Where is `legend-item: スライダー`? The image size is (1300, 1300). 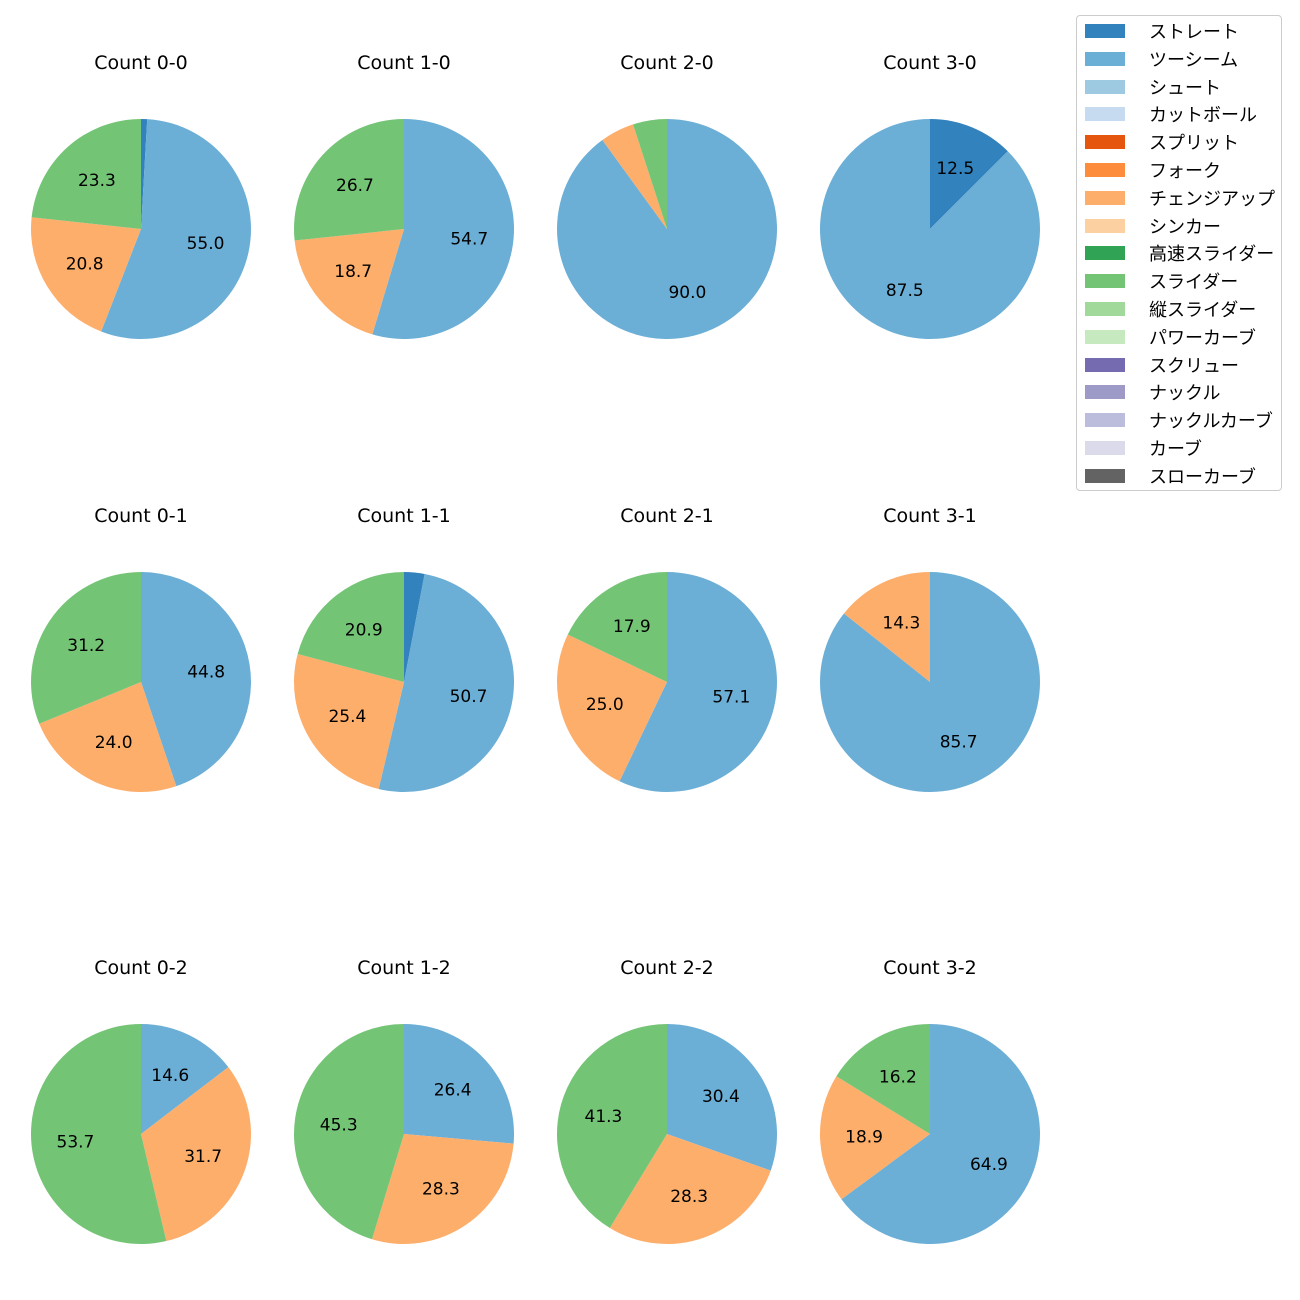
legend-item: スライダー is located at coordinates (1162, 282).